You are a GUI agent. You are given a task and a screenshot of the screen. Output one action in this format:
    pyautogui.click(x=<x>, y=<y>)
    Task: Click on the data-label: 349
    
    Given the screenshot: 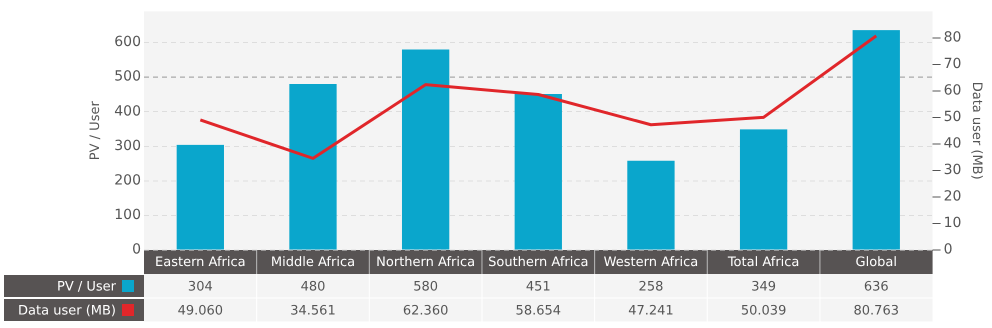 What is the action you would take?
    pyautogui.click(x=763, y=286)
    